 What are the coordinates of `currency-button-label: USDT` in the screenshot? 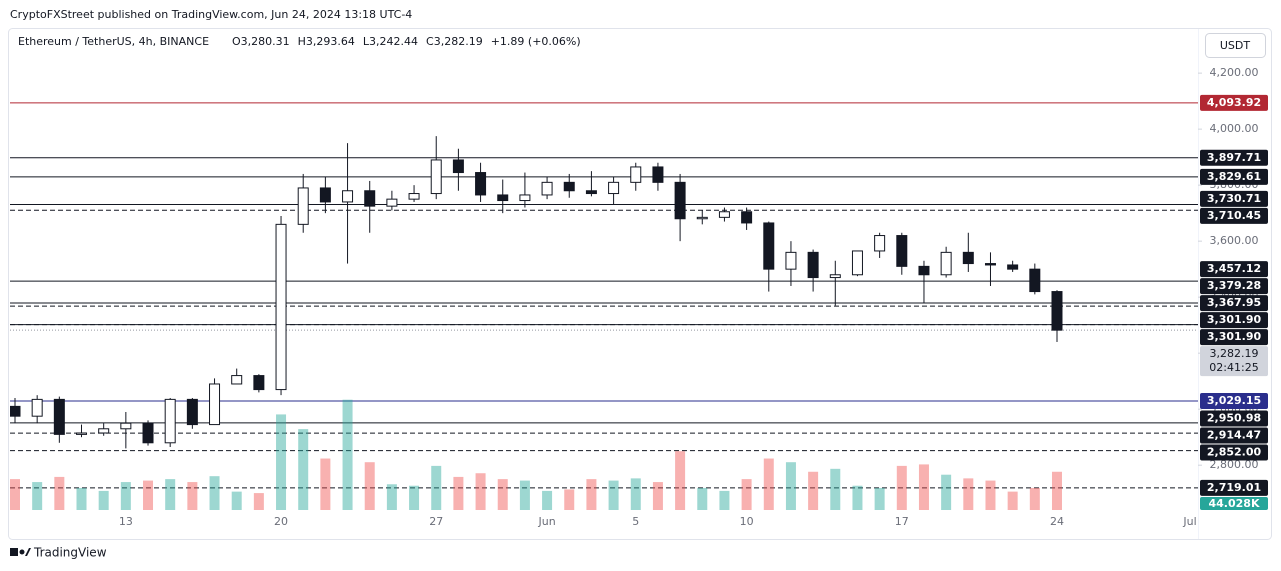 It's located at (1235, 45).